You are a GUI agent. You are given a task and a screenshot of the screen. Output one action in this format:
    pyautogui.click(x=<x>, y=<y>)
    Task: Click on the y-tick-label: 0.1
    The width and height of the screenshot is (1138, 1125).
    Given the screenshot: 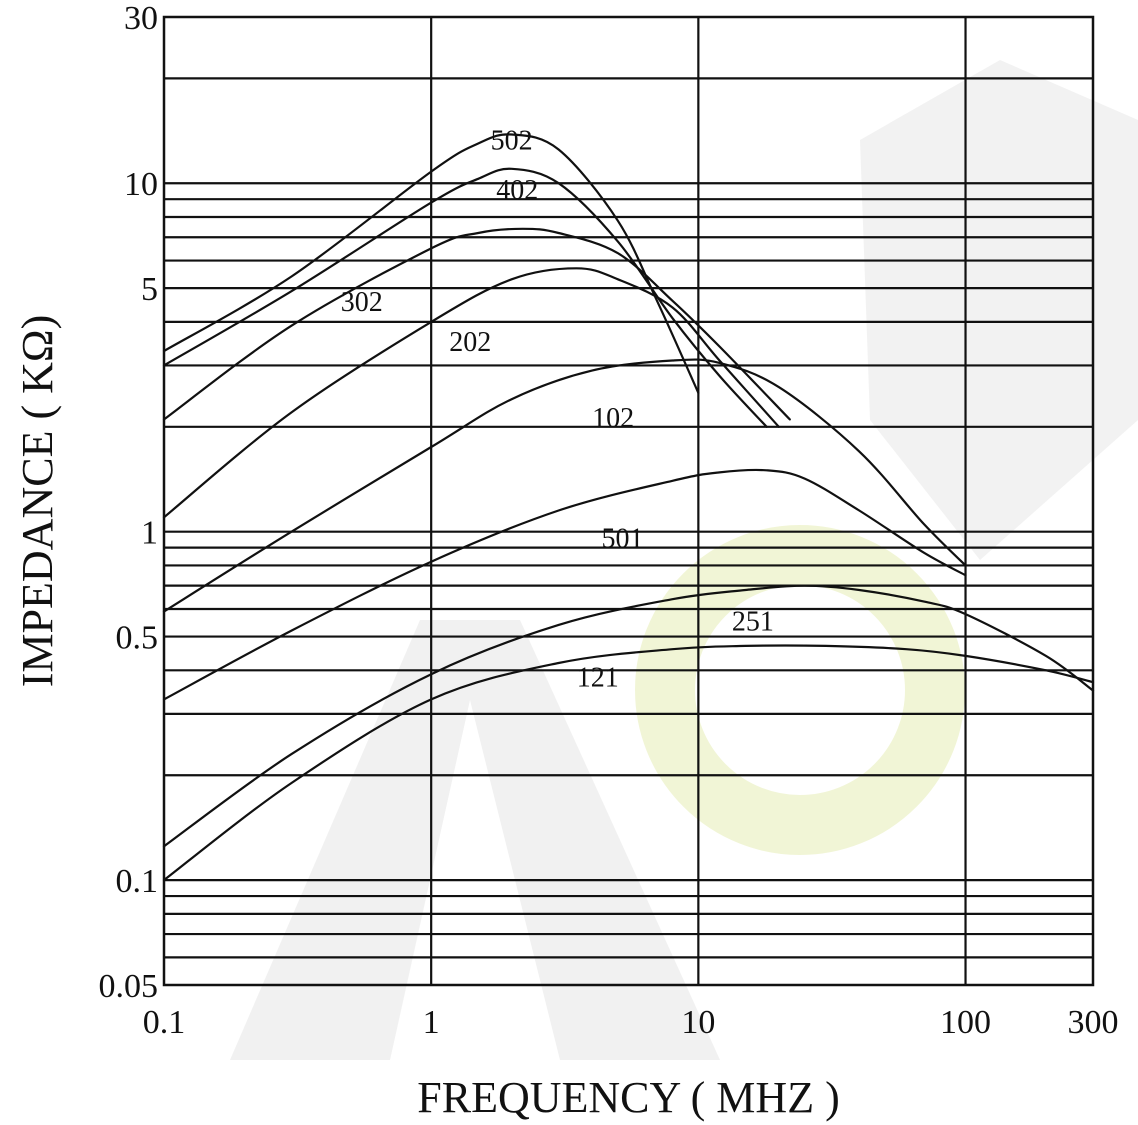 What is the action you would take?
    pyautogui.click(x=137, y=881)
    